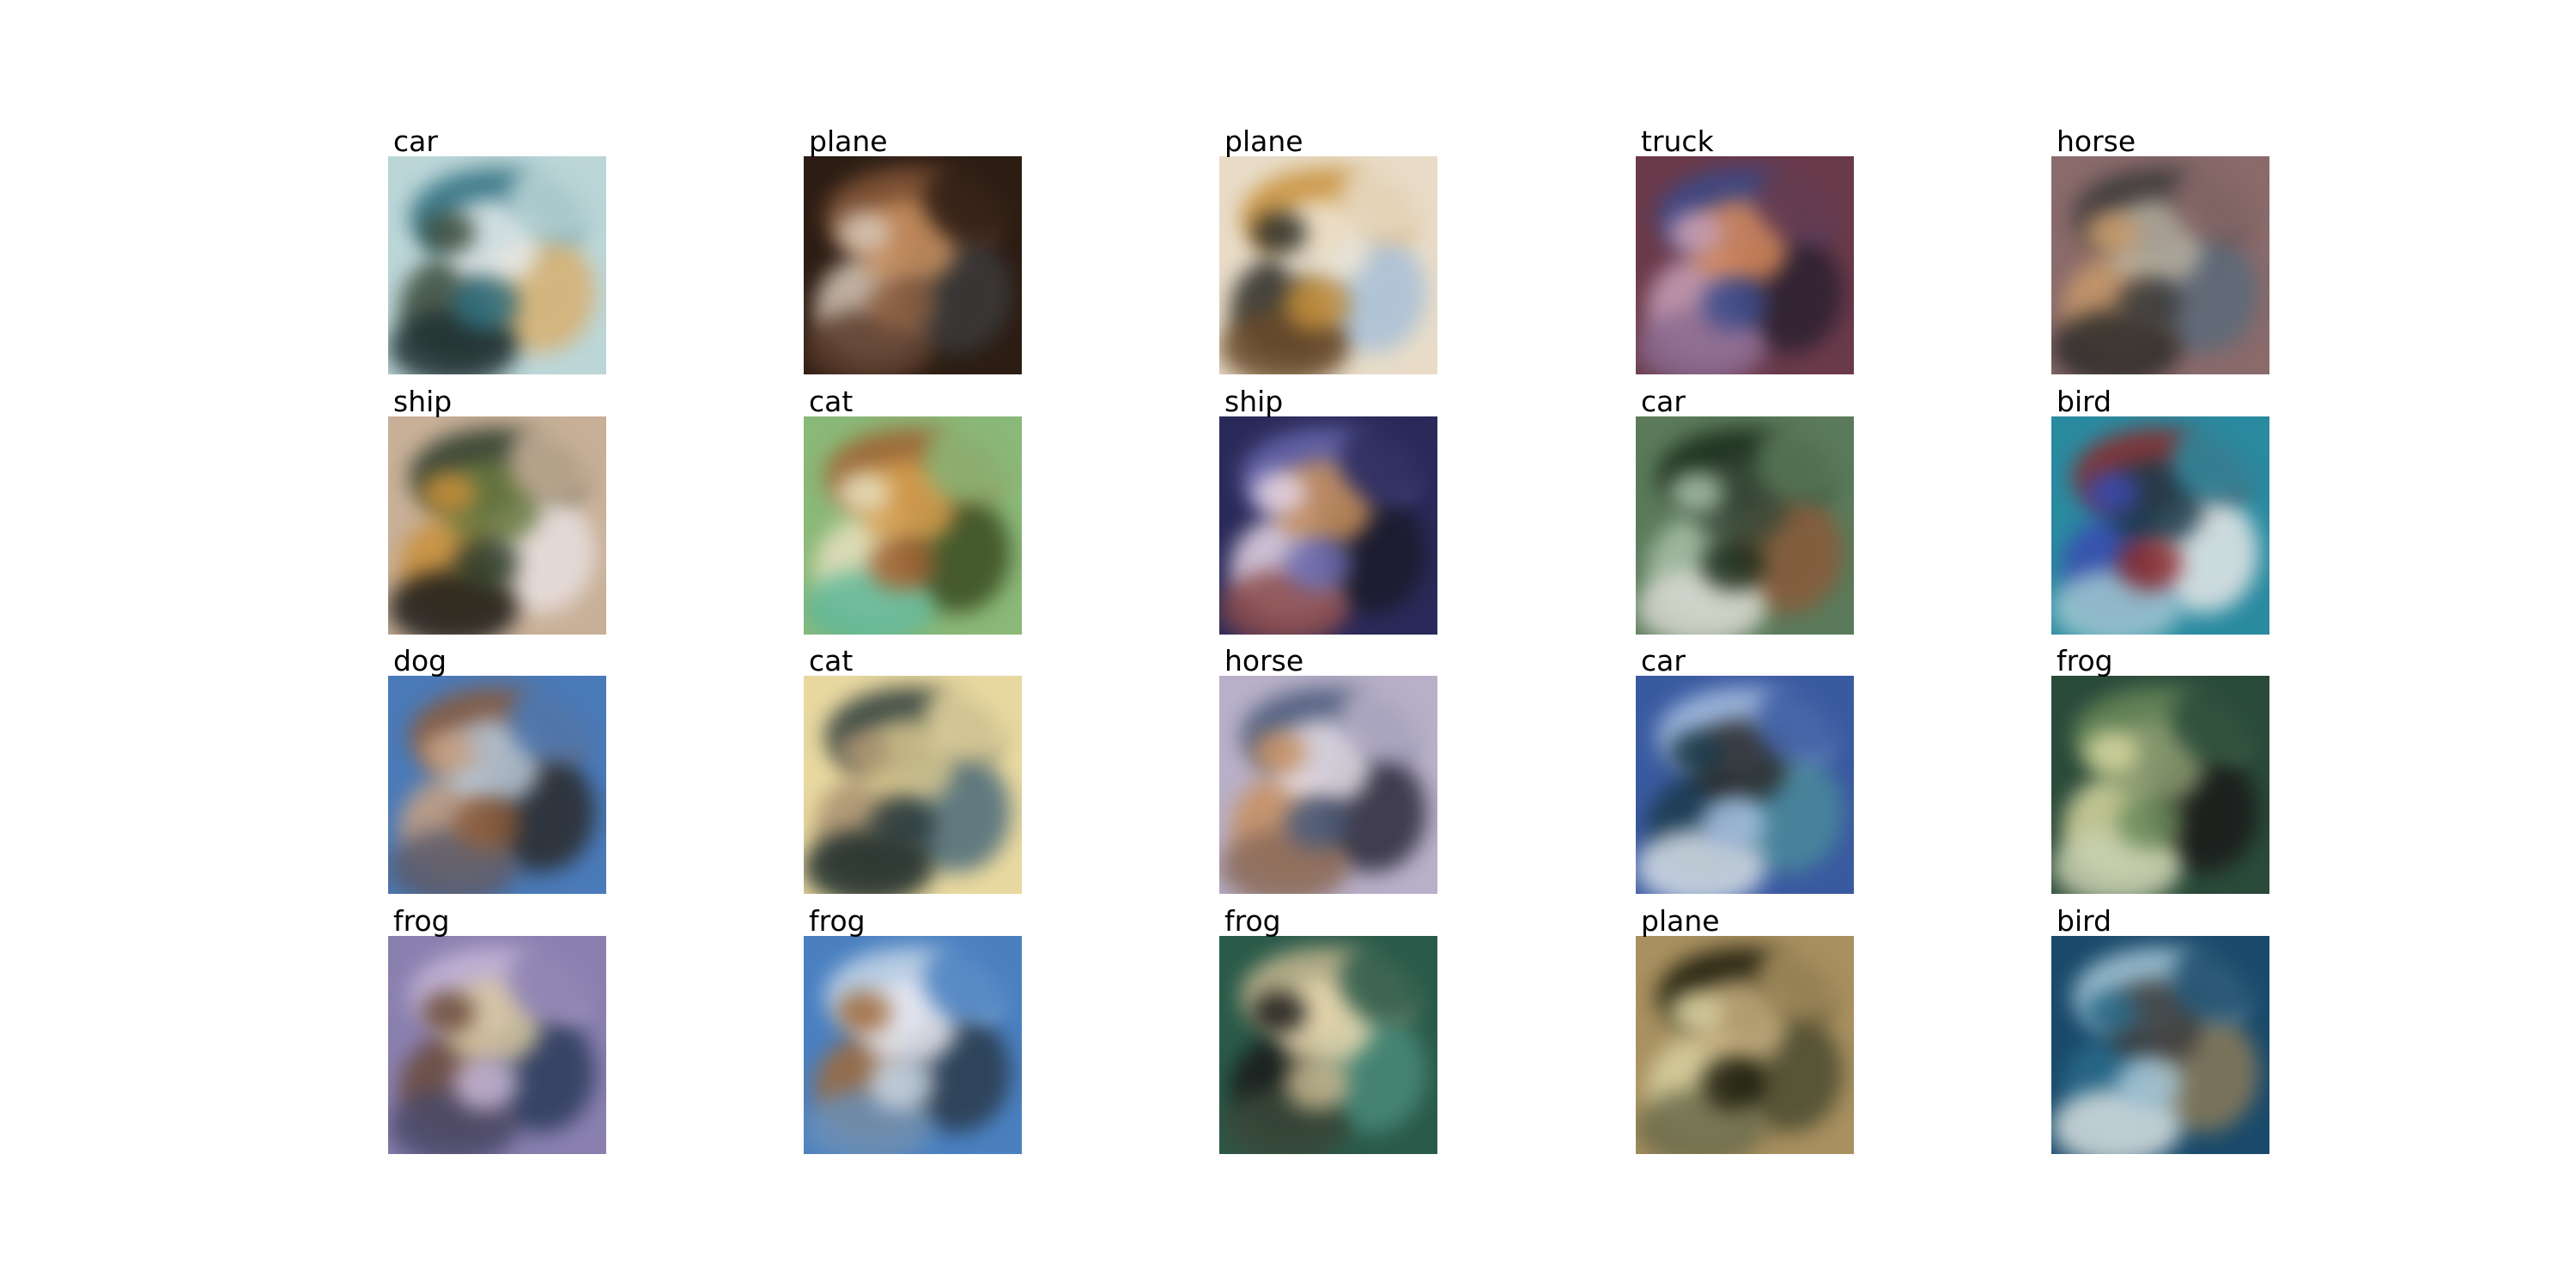  I want to click on image-label: ship, so click(426, 401).